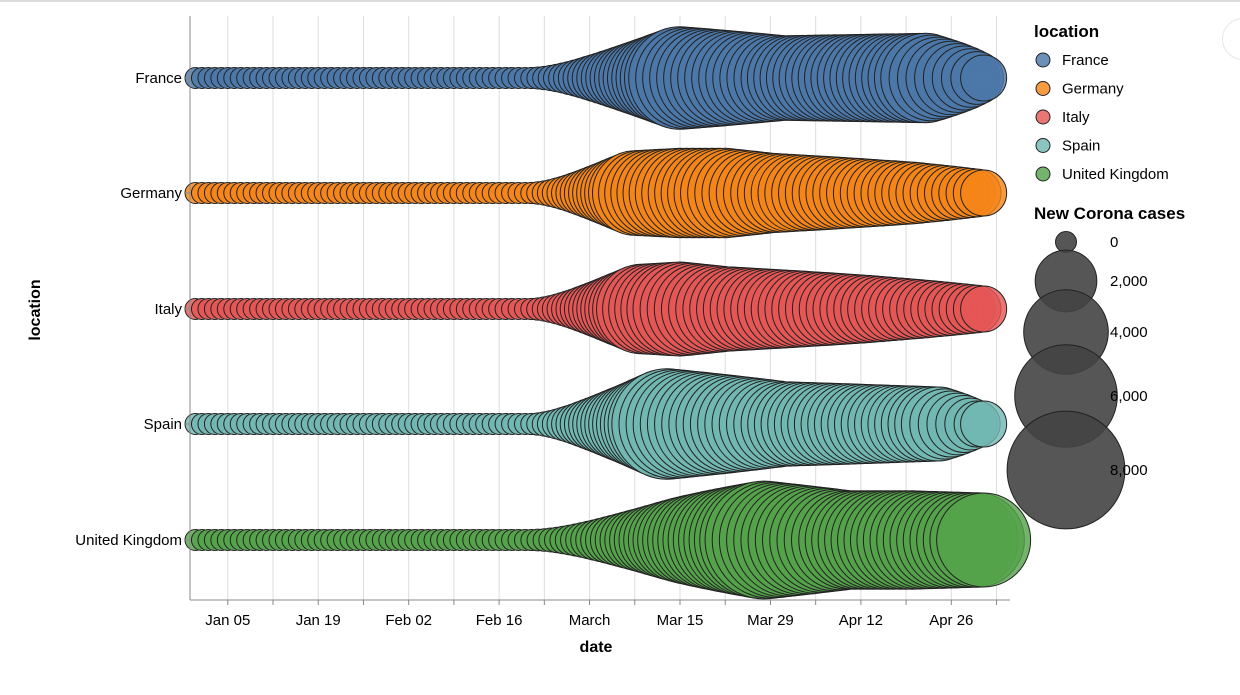 This screenshot has width=1240, height=695. Describe the element at coordinates (1109, 213) in the screenshot. I see `size-legend-title: New Corona cases` at that location.